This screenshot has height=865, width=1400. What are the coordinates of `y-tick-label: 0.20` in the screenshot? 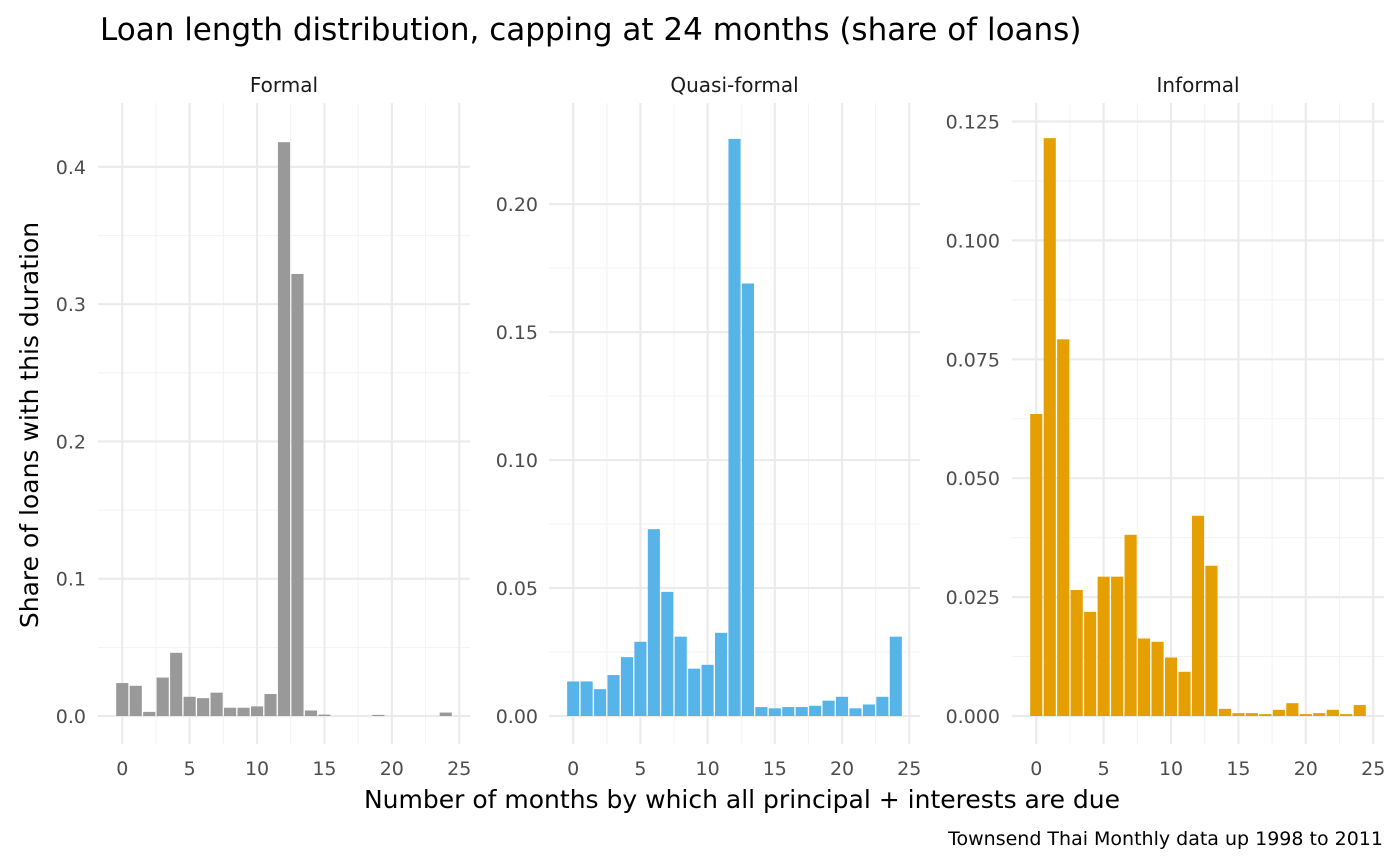 It's located at (517, 205).